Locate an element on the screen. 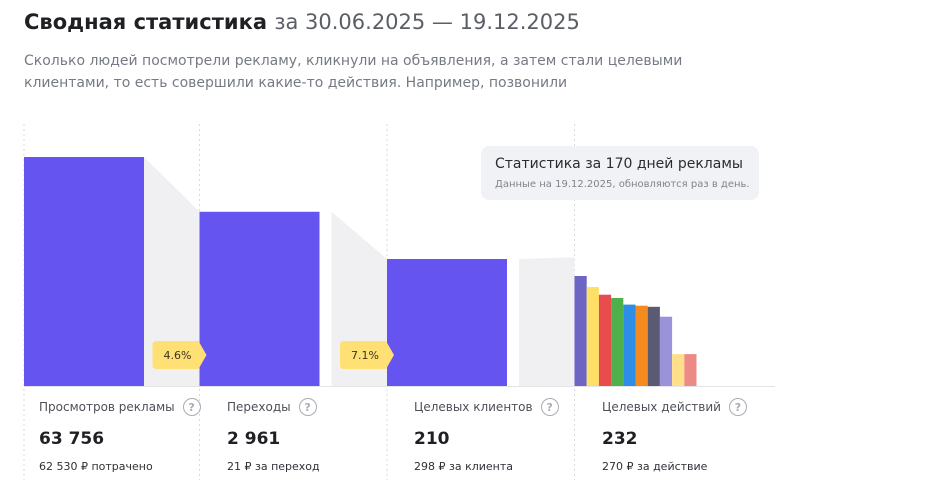  metric-target-actions: Целевых действий? 232 270 ₽ за действие is located at coordinates (692, 434).